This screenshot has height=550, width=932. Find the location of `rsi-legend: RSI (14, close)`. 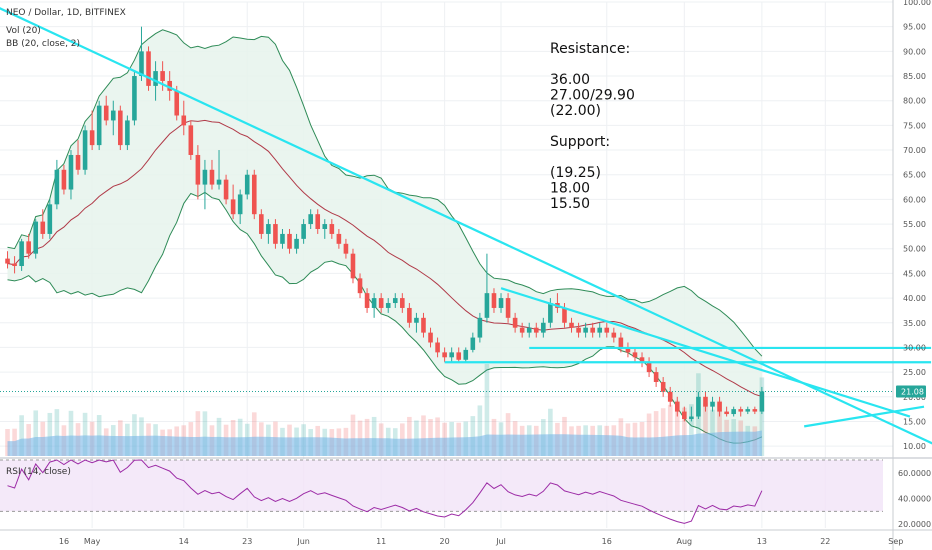

rsi-legend: RSI (14, close) is located at coordinates (38, 472).